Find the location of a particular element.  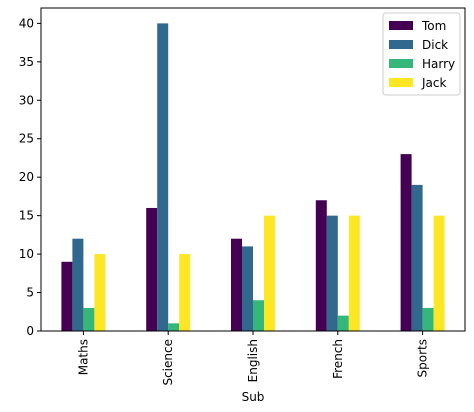

y-tick-label: 15 is located at coordinates (26, 216).